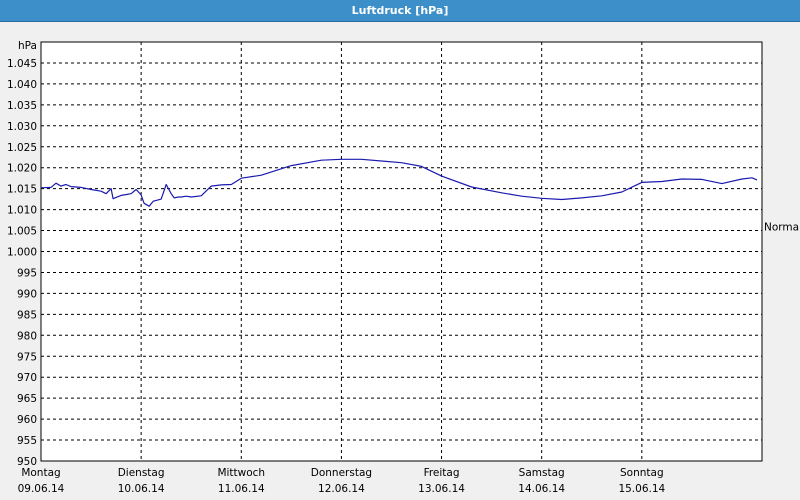 Image resolution: width=800 pixels, height=500 pixels. I want to click on chart-title: Luftdruck [hPa], so click(400, 10).